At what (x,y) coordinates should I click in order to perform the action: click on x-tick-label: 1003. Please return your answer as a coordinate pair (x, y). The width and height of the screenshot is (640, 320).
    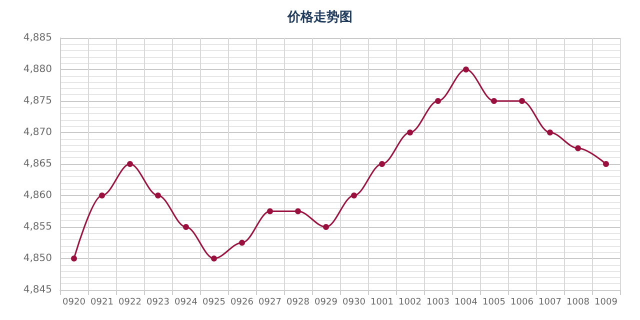
    Looking at the image, I should click on (438, 303).